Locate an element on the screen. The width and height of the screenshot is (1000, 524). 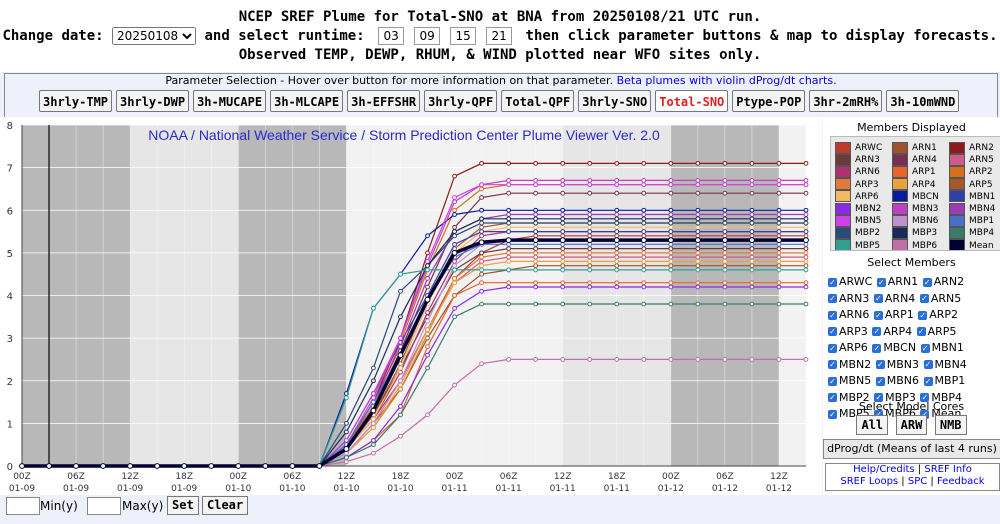
date-select: 20250108 is located at coordinates (154, 36).